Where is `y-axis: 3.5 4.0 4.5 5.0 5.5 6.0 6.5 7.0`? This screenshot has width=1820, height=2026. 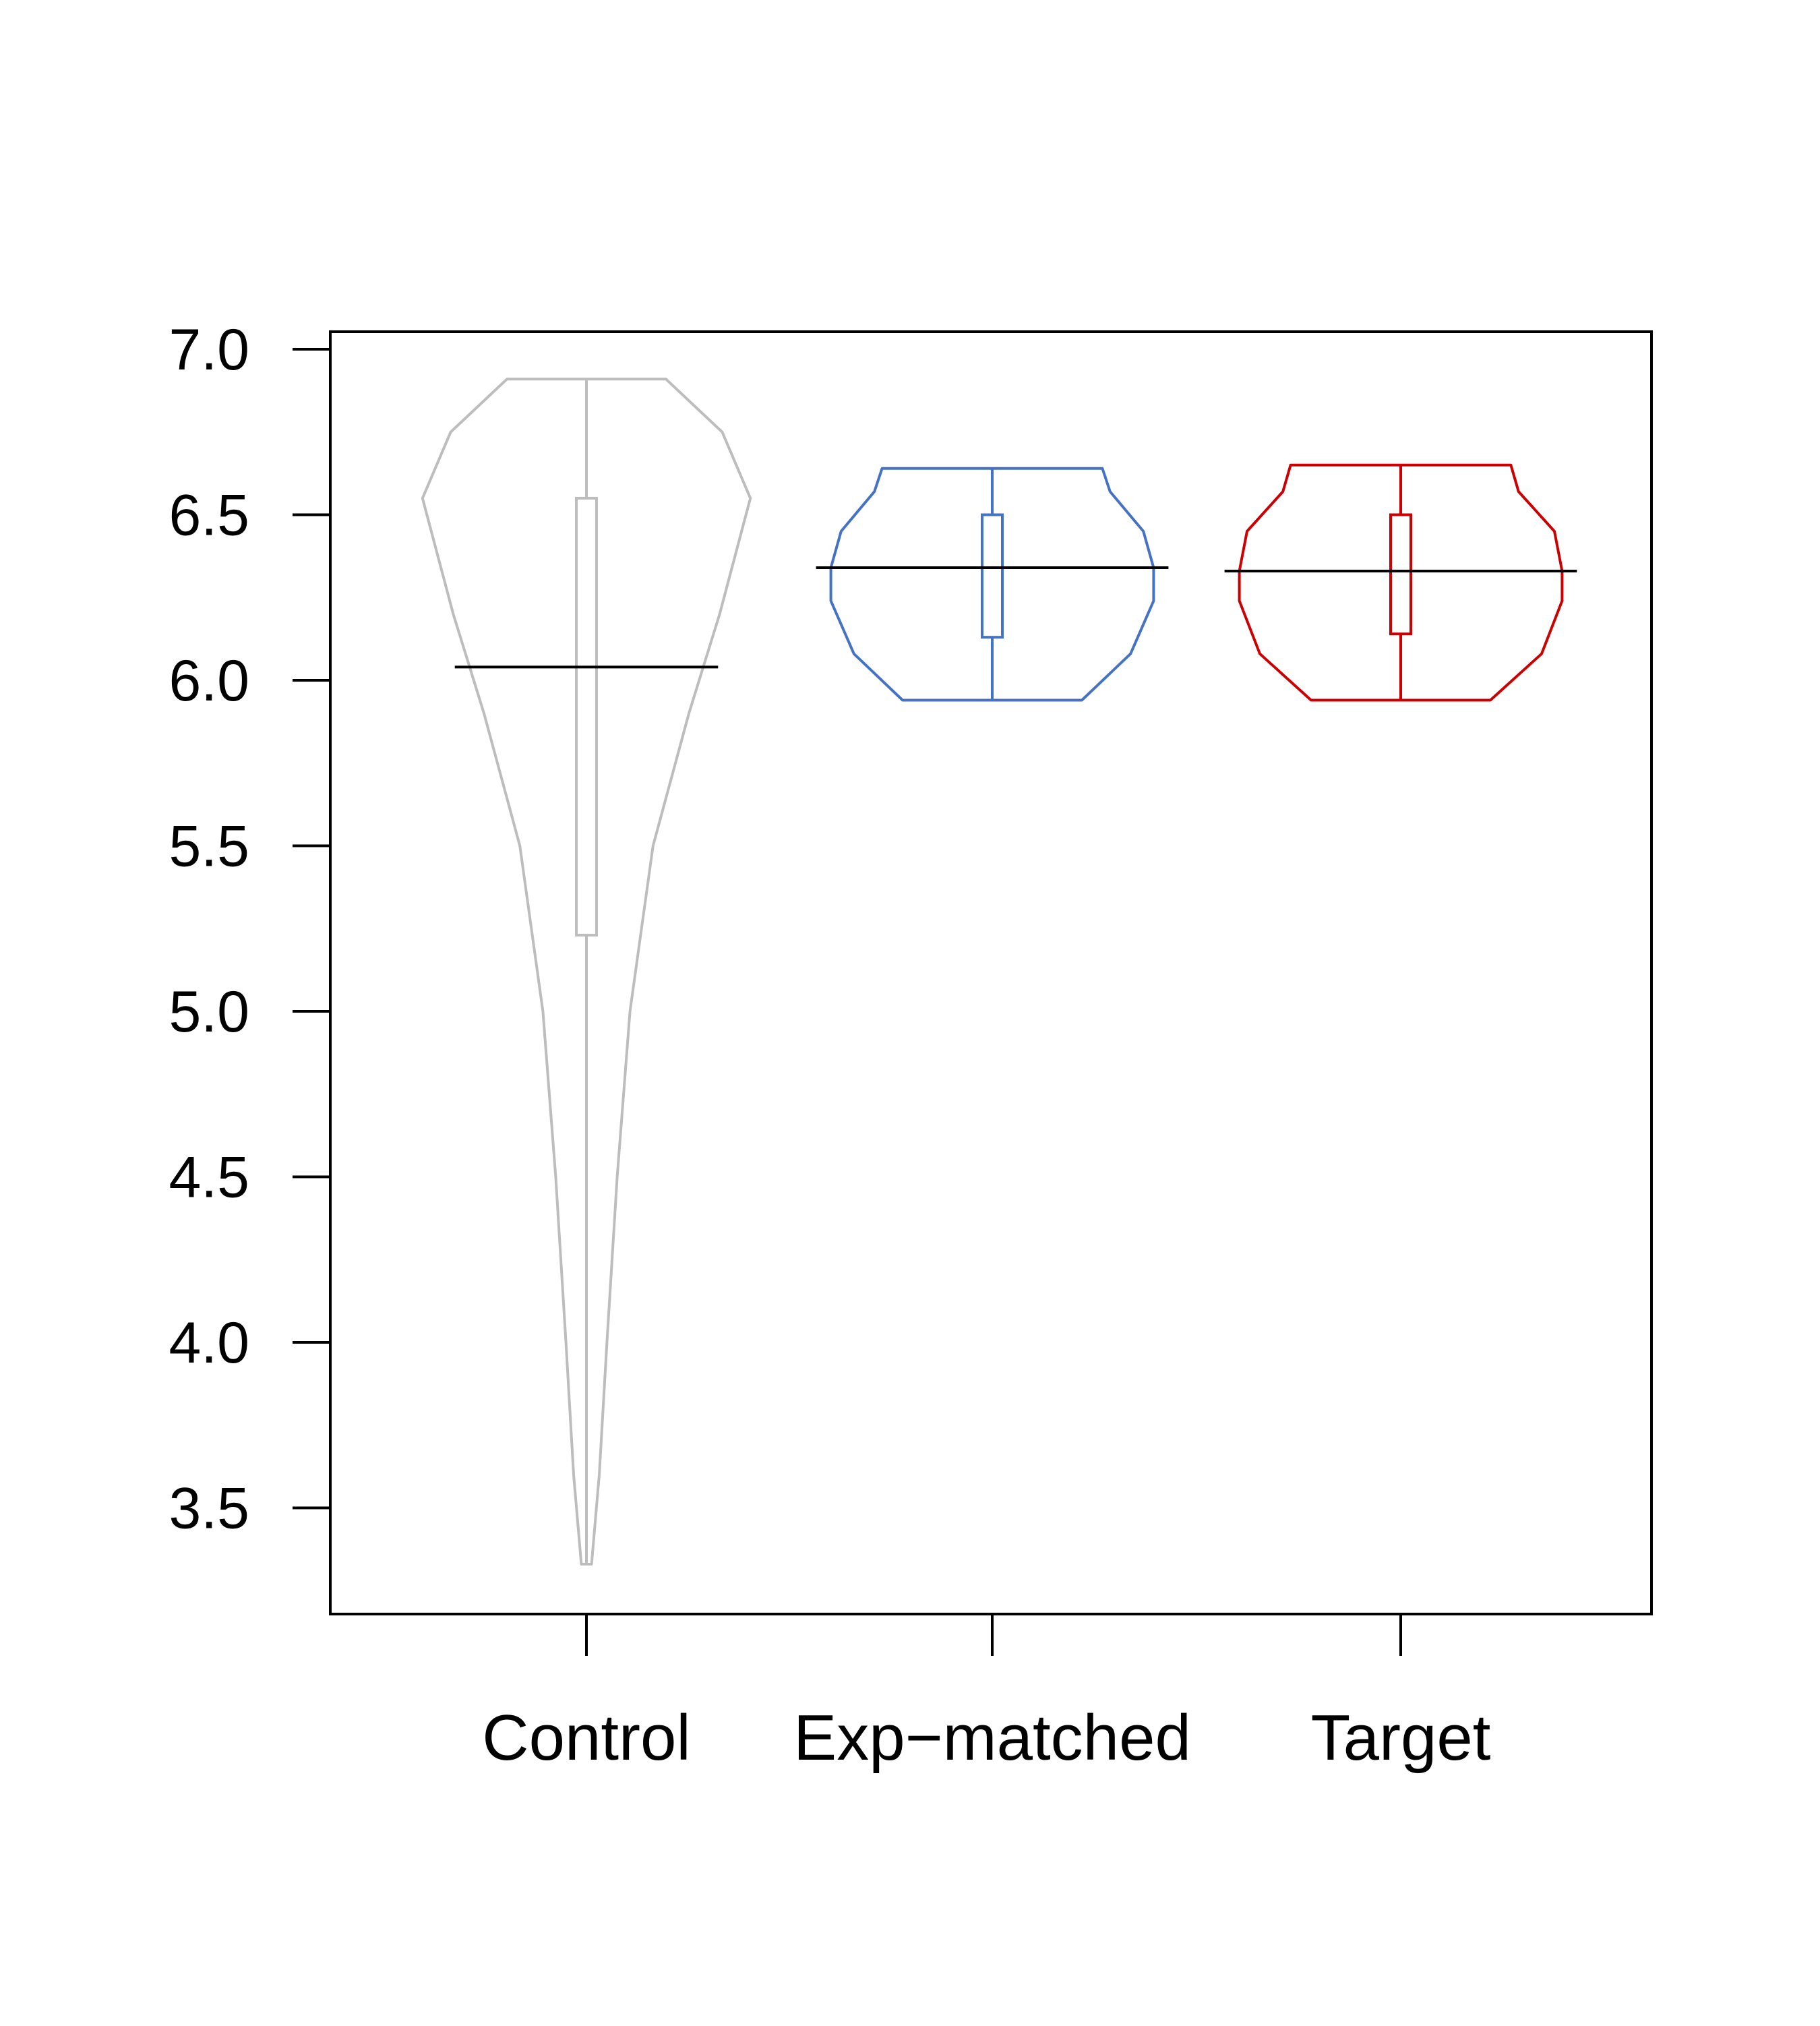 y-axis: 3.5 4.0 4.5 5.0 5.5 6.0 6.5 7.0 is located at coordinates (249, 929).